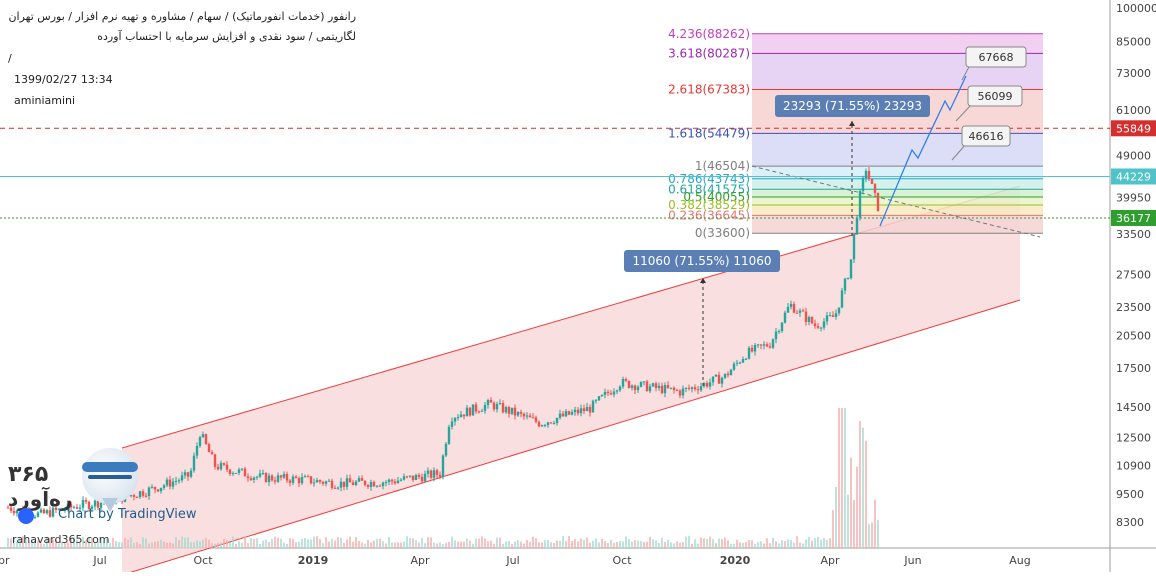  Describe the element at coordinates (1133, 368) in the screenshot. I see `price-axis-tick-label: 17500` at that location.